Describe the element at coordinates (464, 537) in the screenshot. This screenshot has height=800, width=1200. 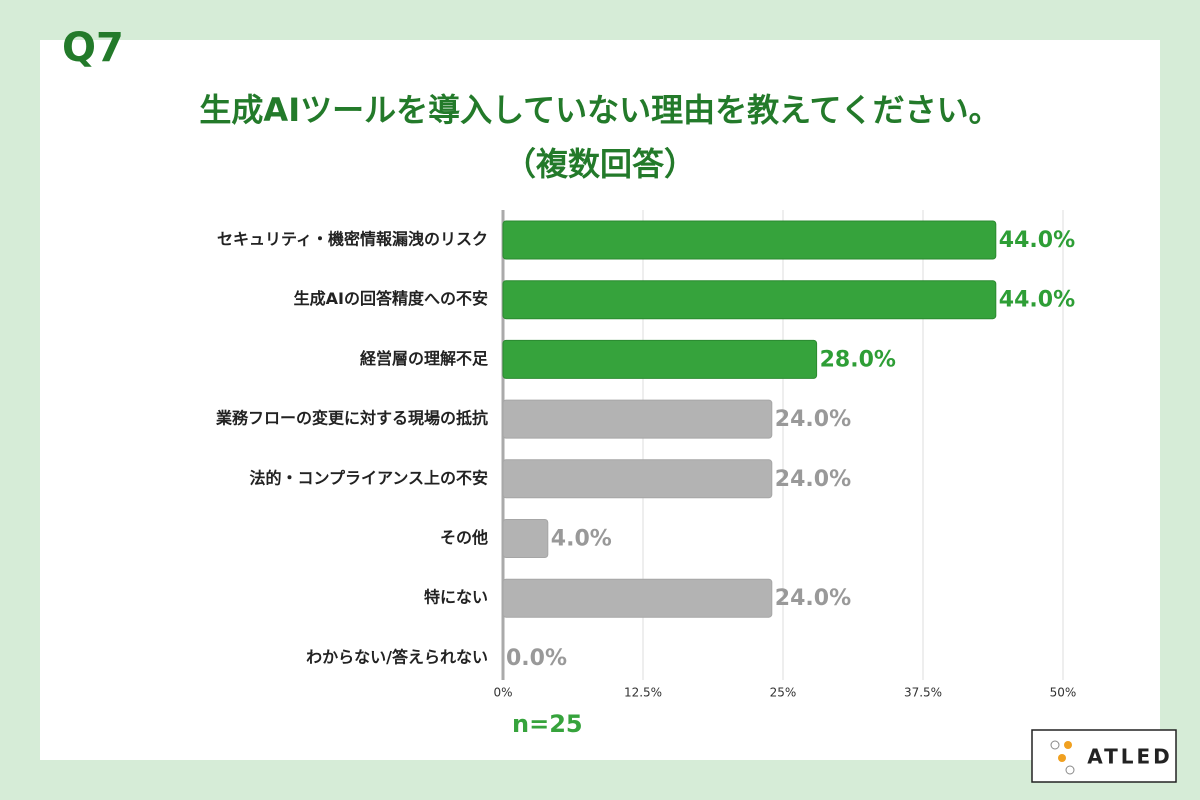
I see `category-label: その他` at that location.